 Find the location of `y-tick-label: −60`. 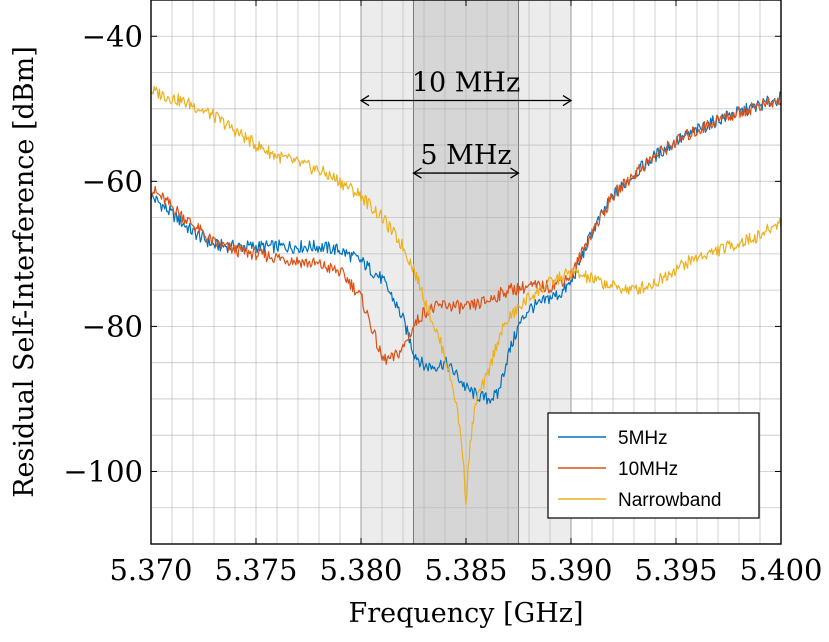

y-tick-label: −60 is located at coordinates (112, 181).